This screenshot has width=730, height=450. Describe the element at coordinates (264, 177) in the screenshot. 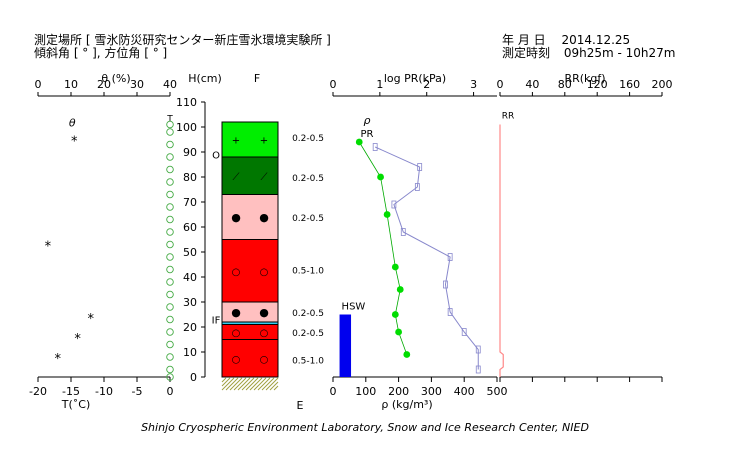

I see `grain-symbol: ⟋` at that location.